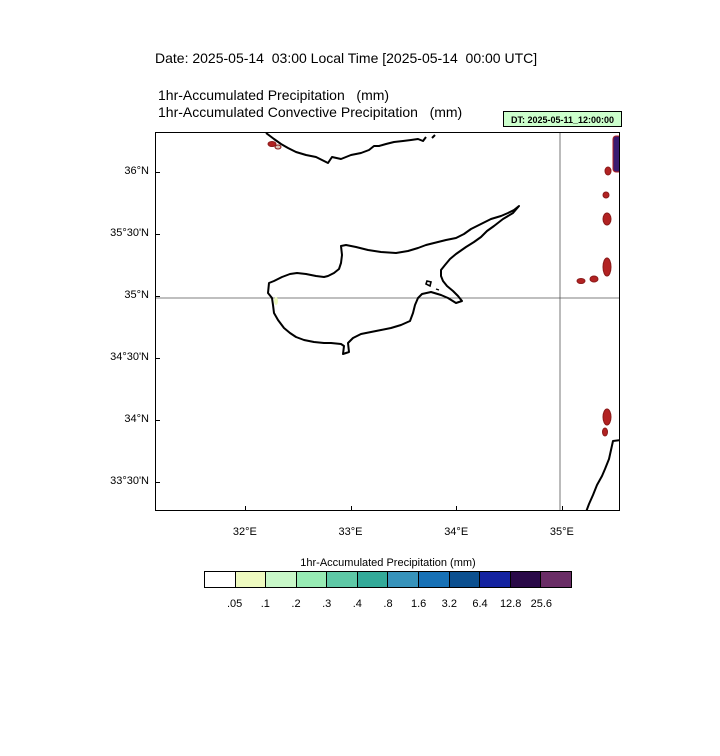 The image size is (720, 756). What do you see at coordinates (136, 170) in the screenshot?
I see `lat-tick-label: 36°N` at bounding box center [136, 170].